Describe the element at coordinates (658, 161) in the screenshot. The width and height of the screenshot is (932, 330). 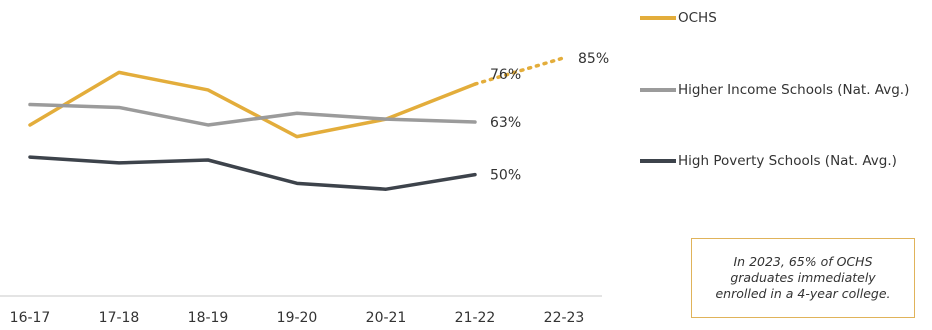
I see `legend-swatch-high-poverty` at that location.